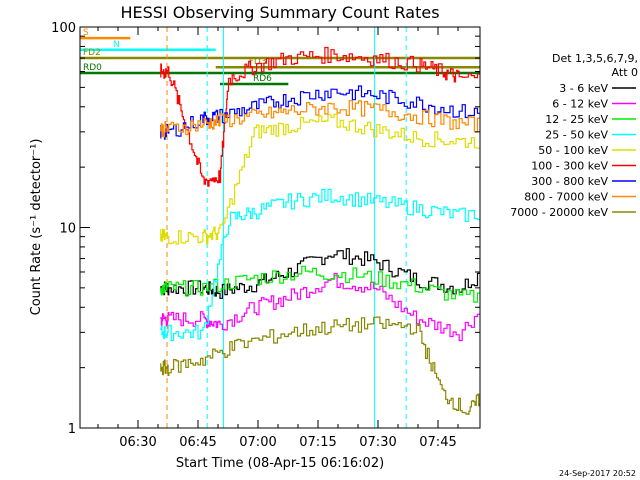 The height and width of the screenshot is (480, 640). Describe the element at coordinates (279, 12) in the screenshot. I see `chart-title: HESSI Observing Summary Count Rates` at that location.